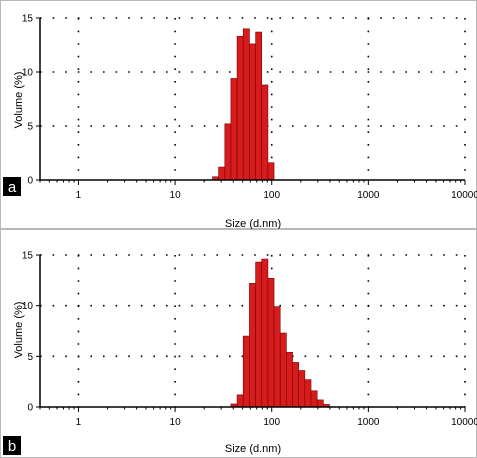 The image size is (477, 458). What do you see at coordinates (79, 195) in the screenshot?
I see `panel-a-x-tick-label-0: 1` at bounding box center [79, 195].